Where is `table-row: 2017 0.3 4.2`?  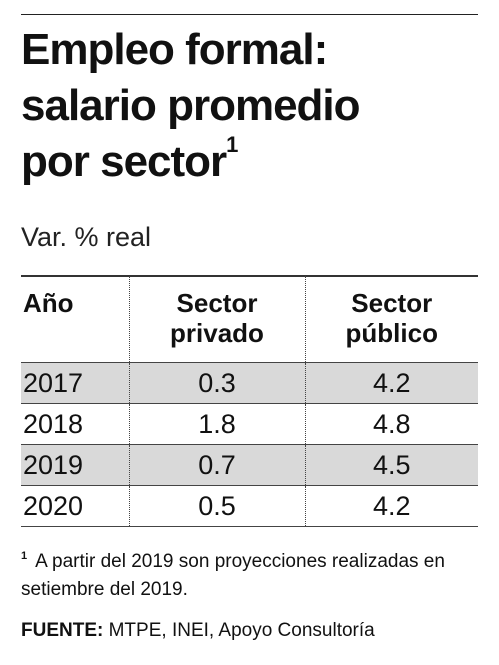 table-row: 2017 0.3 4.2 is located at coordinates (249, 383).